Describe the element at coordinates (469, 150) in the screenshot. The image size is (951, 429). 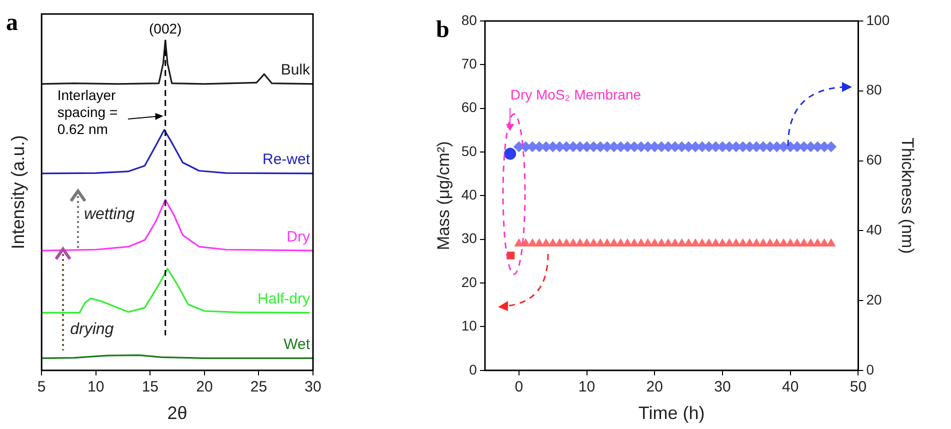
I see `y-tick-label: 50` at that location.